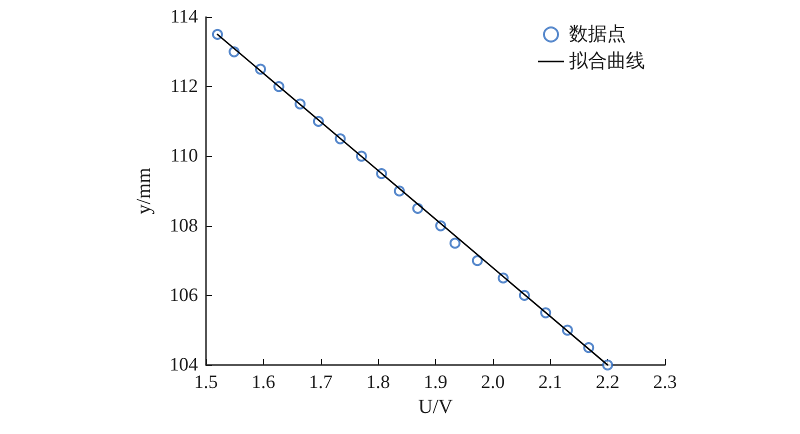  Describe the element at coordinates (608, 382) in the screenshot. I see `x-tick-label: 2.2` at that location.